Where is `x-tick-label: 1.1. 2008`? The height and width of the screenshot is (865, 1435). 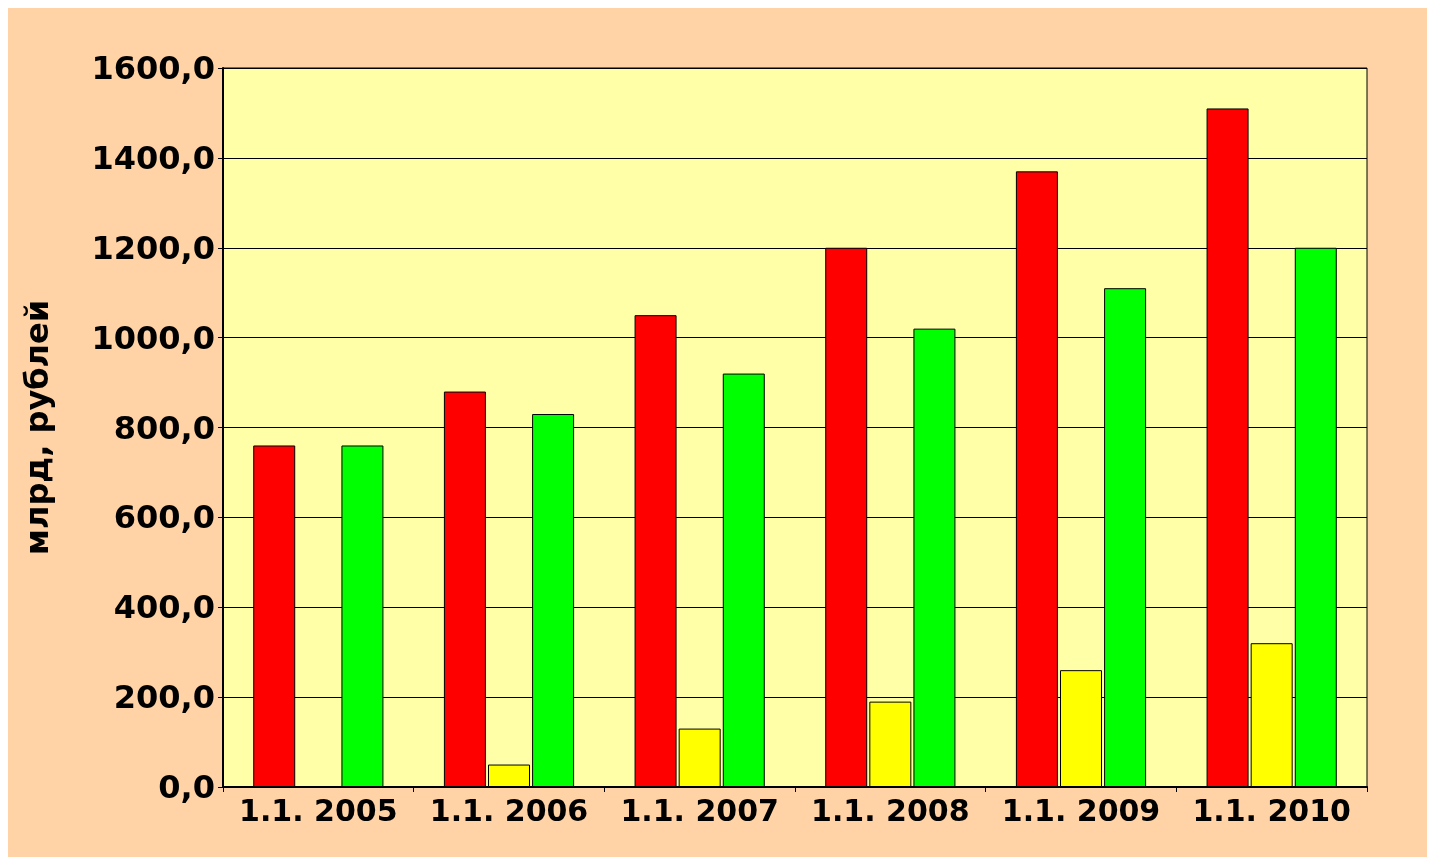
x-tick-label: 1.1. 2008 is located at coordinates (890, 810).